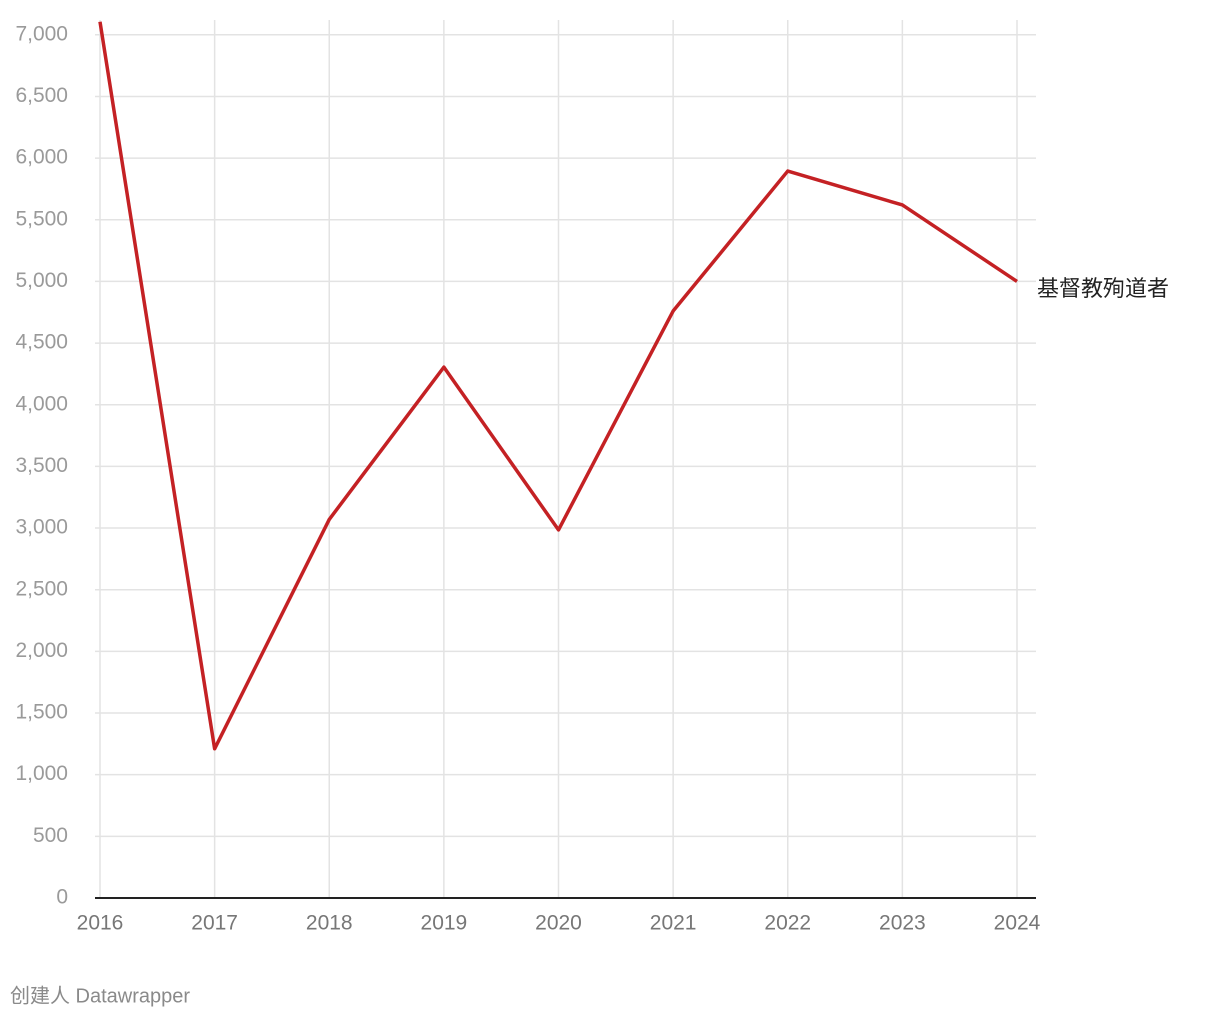  Describe the element at coordinates (41, 33) in the screenshot. I see `y-tick-label: 7,000` at that location.